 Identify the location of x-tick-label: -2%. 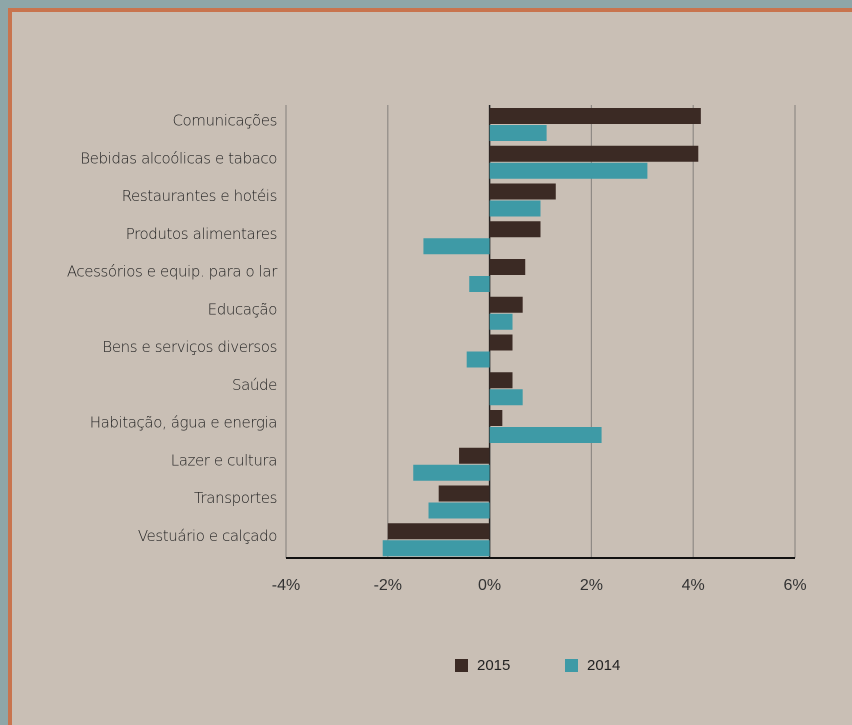
(388, 585).